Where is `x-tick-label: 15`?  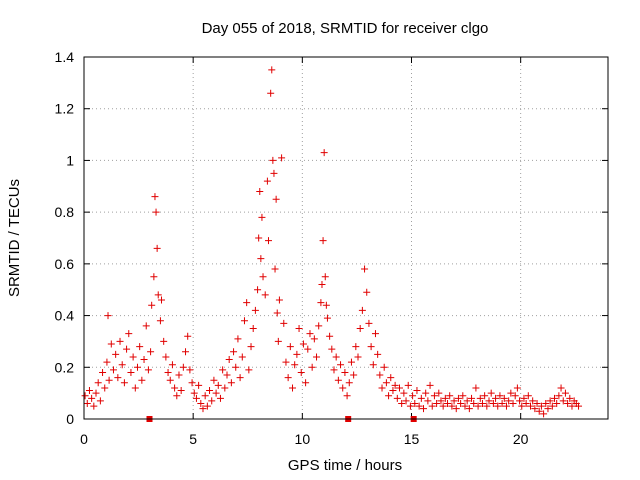 x-tick-label: 15 is located at coordinates (412, 439).